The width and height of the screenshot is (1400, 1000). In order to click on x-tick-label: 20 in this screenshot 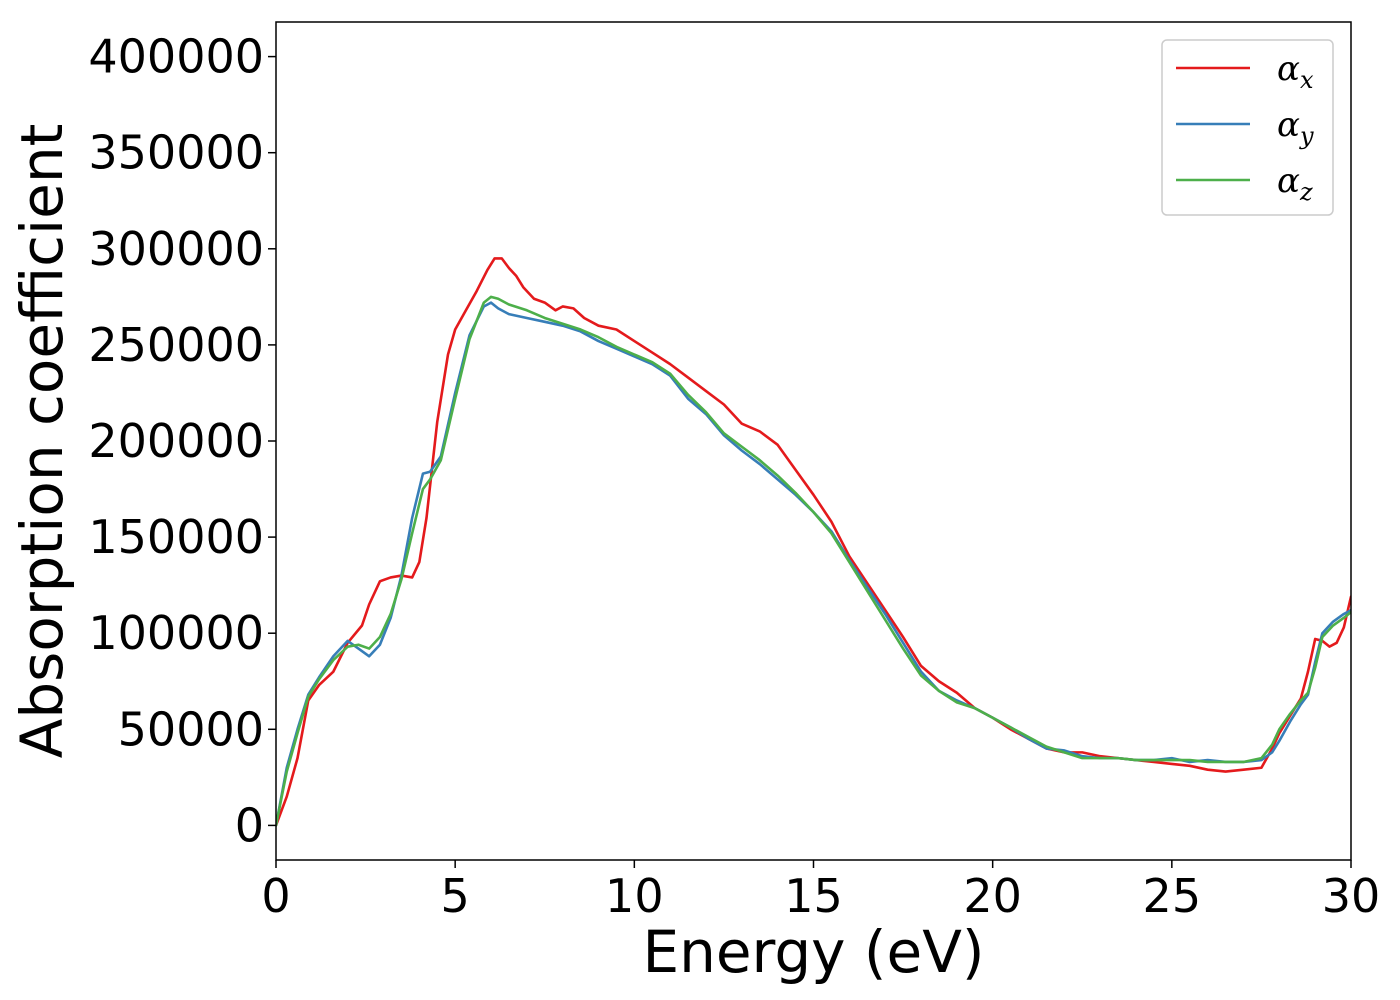, I will do `click(992, 896)`.